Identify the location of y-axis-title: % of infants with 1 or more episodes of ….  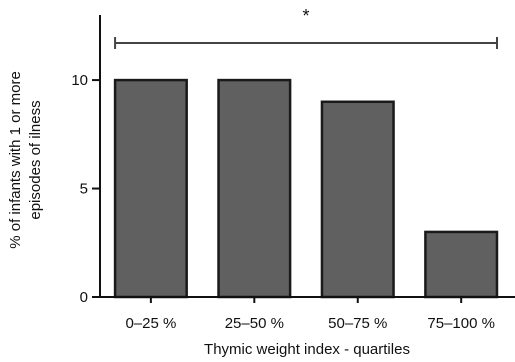
(25, 160).